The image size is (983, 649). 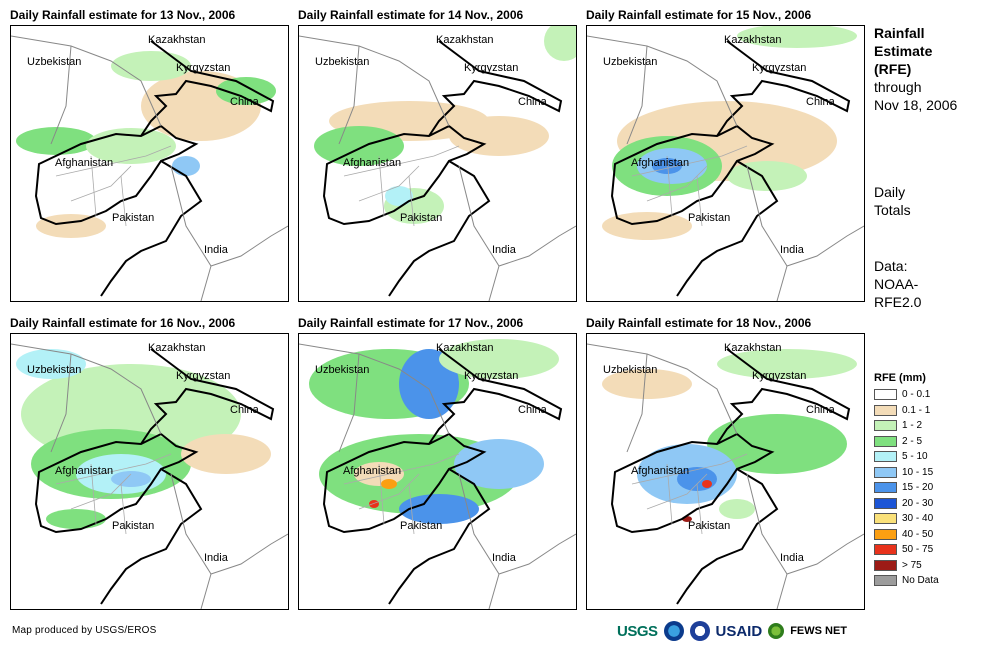 I want to click on legend-item: 1 - 2, so click(x=906, y=426).